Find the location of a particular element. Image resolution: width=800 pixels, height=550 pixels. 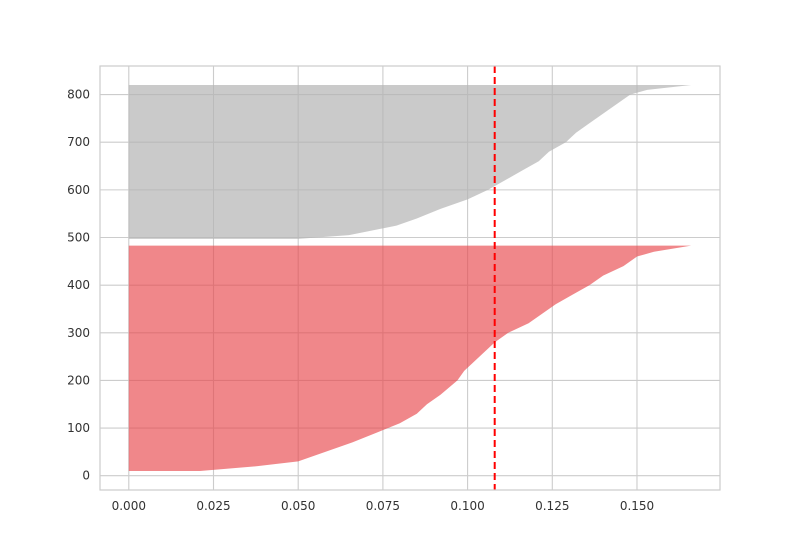

y-tick-label: 600 is located at coordinates (78, 190).